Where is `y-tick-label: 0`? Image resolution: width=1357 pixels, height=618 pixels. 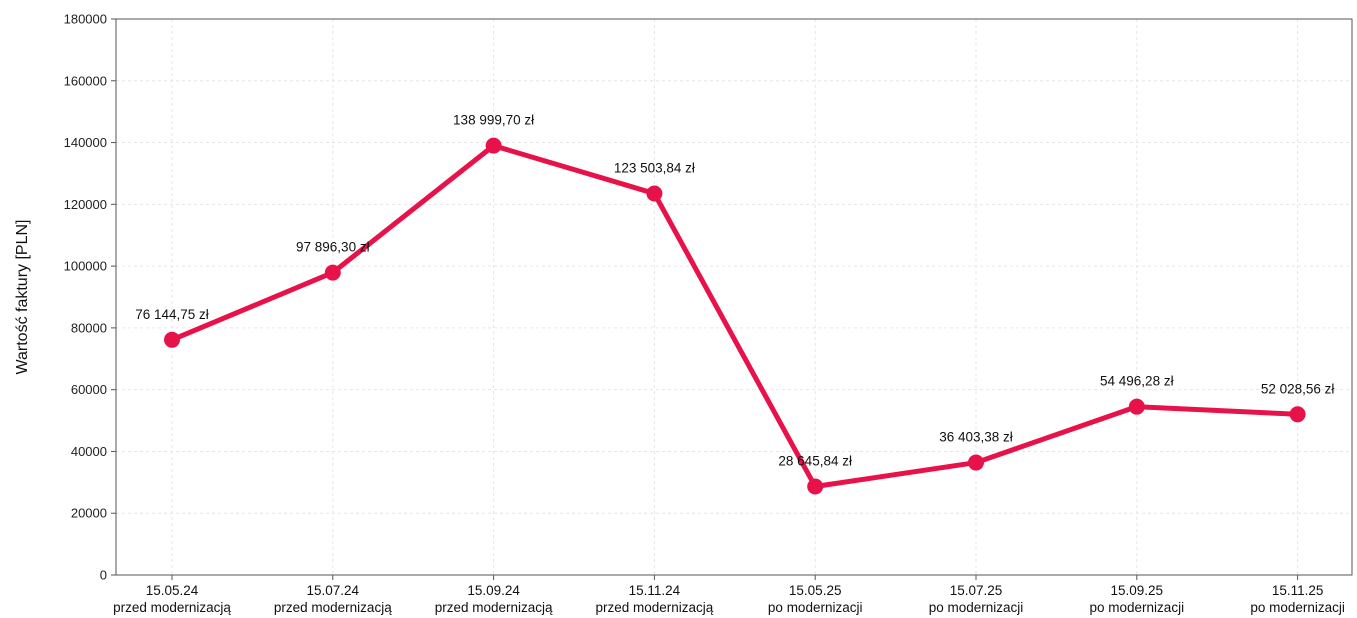
y-tick-label: 0 is located at coordinates (103, 575).